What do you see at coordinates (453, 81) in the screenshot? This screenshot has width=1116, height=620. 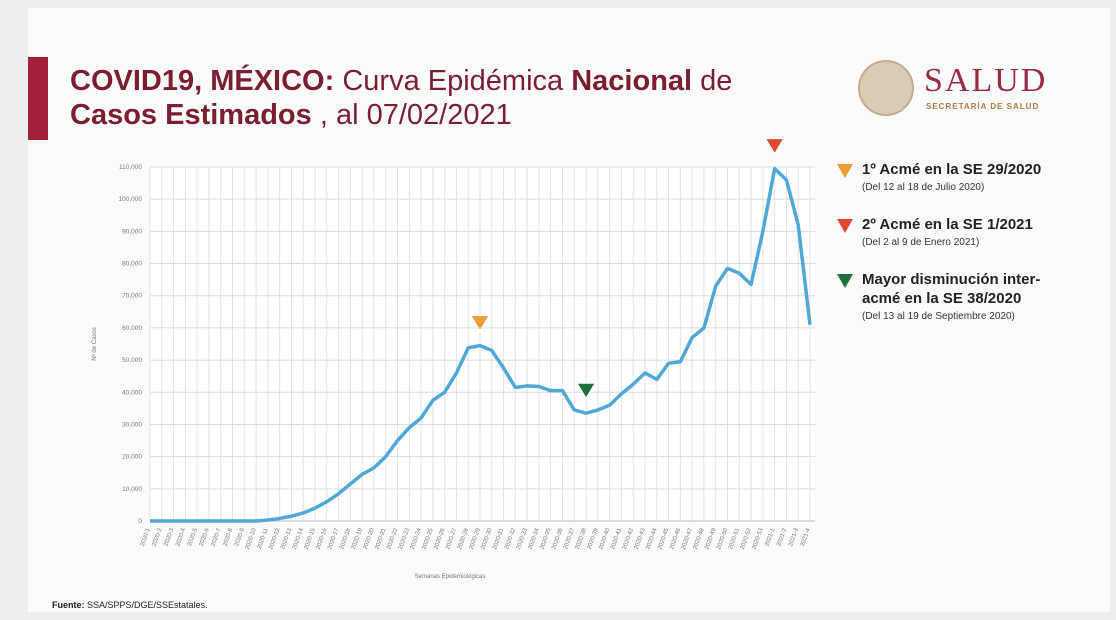 I see `title-part: Curva Epidémica` at bounding box center [453, 81].